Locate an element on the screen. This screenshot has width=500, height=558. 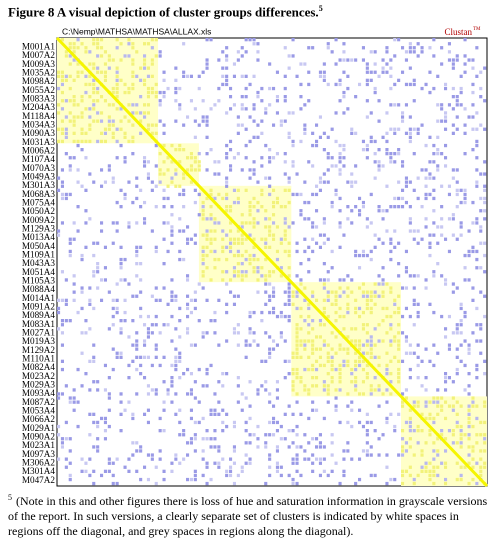
footnote-marker: 5 is located at coordinates (10, 497).